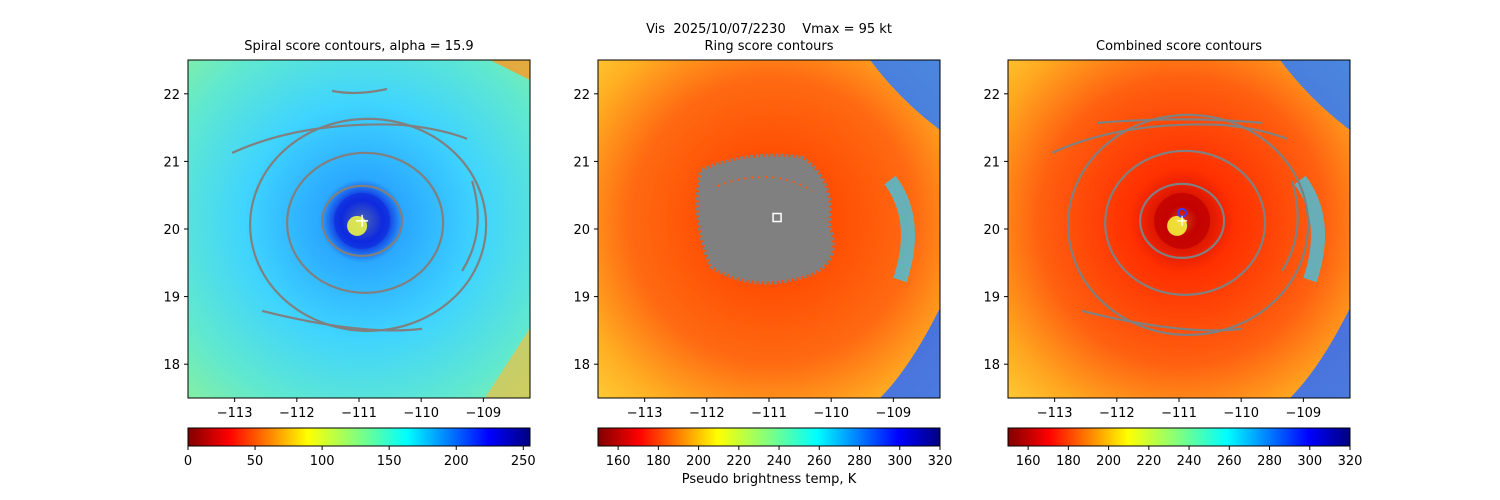 This screenshot has height=500, width=1500. What do you see at coordinates (769, 479) in the screenshot?
I see `colorbar-2-label: Pseudo brightness temp, K` at bounding box center [769, 479].